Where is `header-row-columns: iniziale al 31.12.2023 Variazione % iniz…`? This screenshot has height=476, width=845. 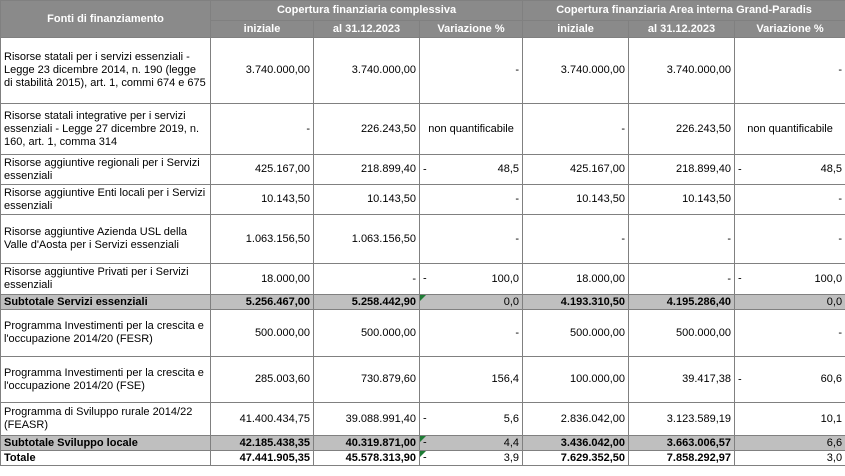 header-row-columns: iniziale al 31.12.2023 Variazione % iniz… is located at coordinates (423, 29).